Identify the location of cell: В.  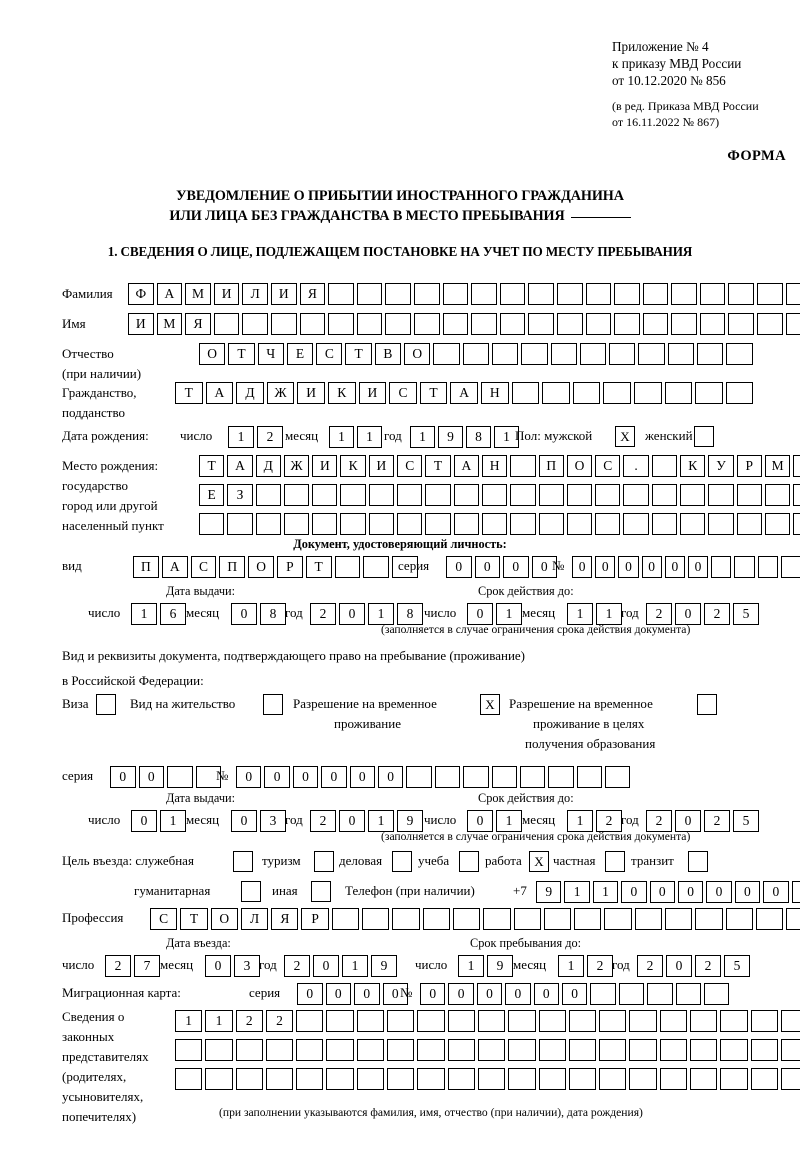
(388, 354).